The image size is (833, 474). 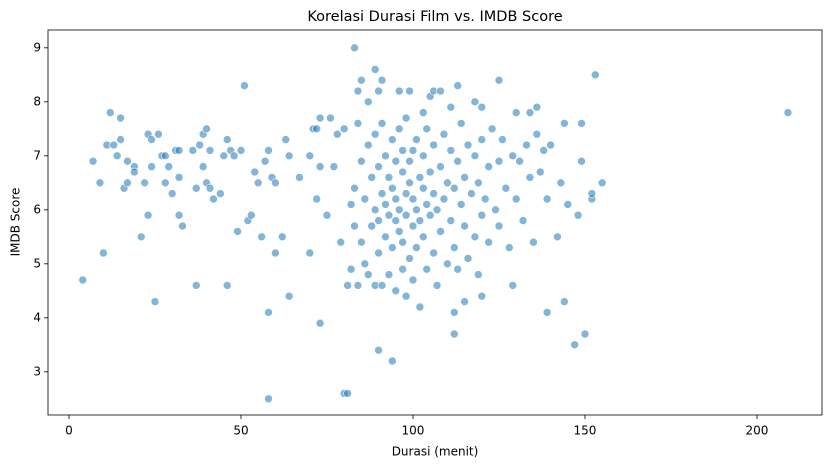 What do you see at coordinates (16, 222) in the screenshot?
I see `y-axis-label: IMDB Score` at bounding box center [16, 222].